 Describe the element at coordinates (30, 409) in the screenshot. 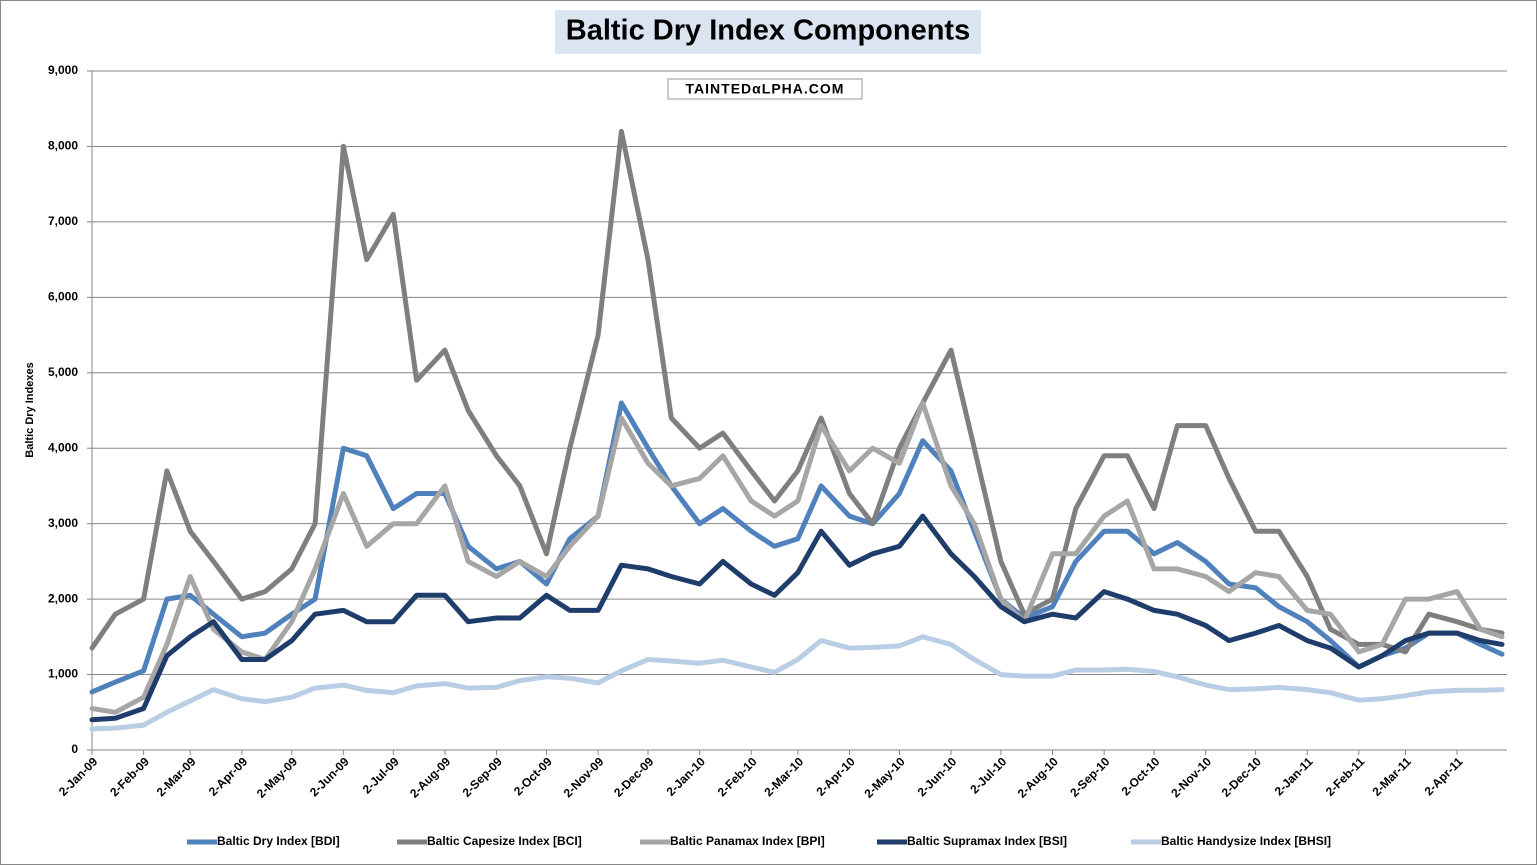

I see `y-axis-label: Baltic Dry Indexes` at that location.